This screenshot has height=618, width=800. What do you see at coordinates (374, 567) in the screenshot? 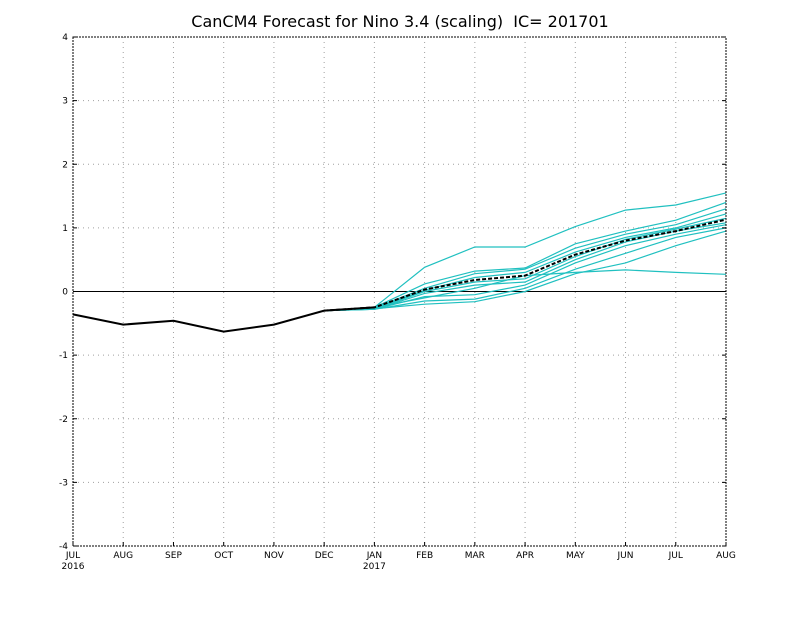
I see `x-year-label: 2017` at bounding box center [374, 567].